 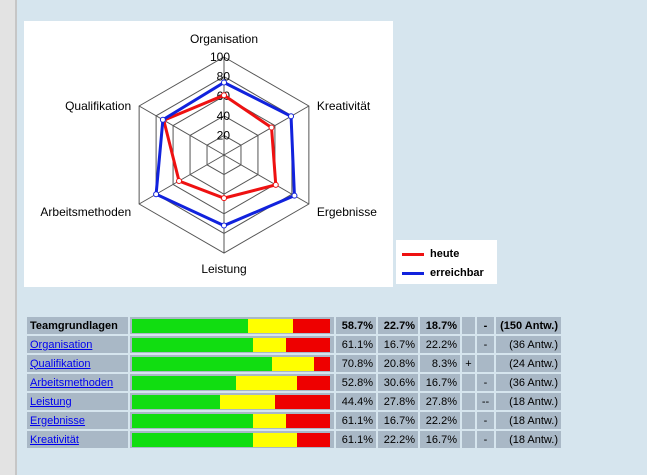 I want to click on header-dash: -, so click(x=485, y=325).